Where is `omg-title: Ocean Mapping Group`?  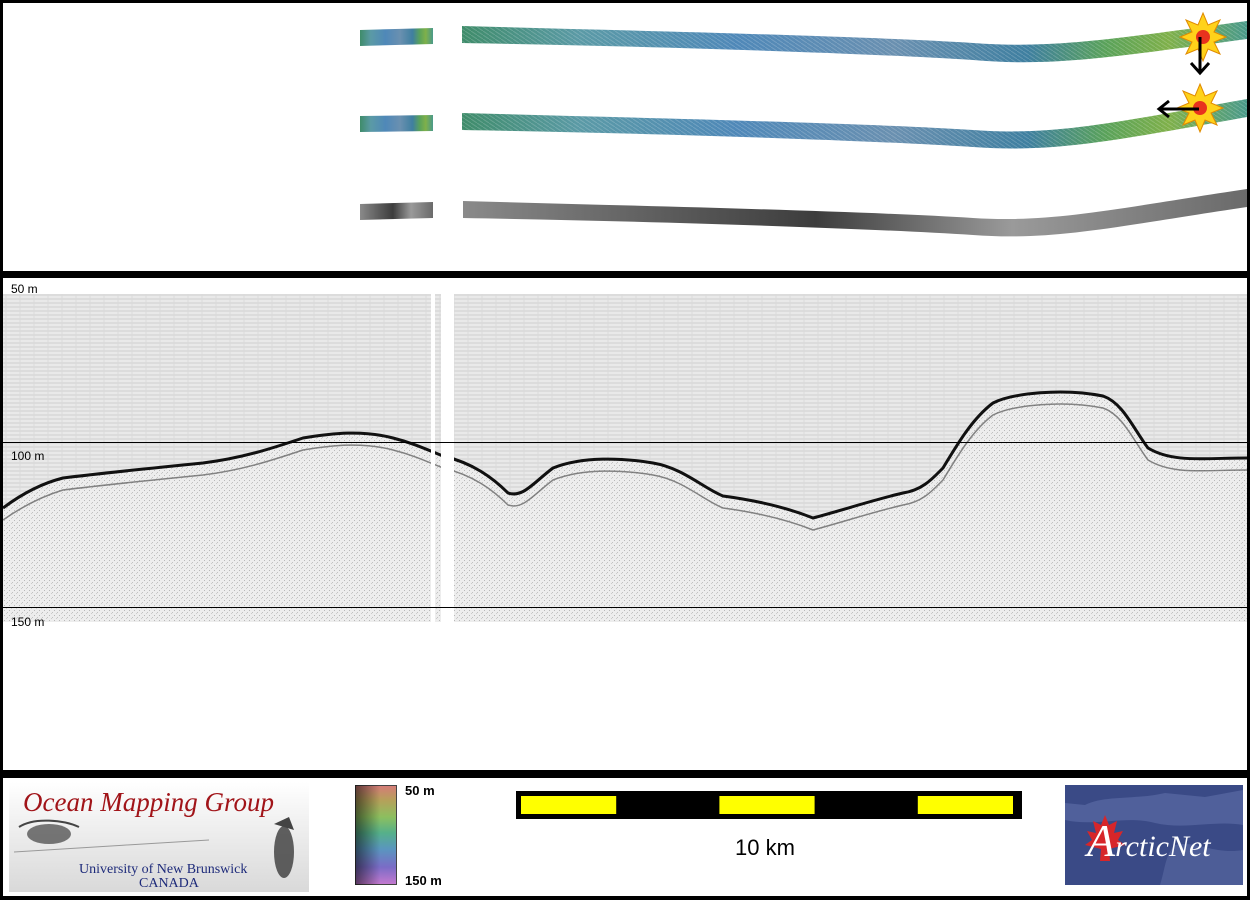 omg-title: Ocean Mapping Group is located at coordinates (148, 802).